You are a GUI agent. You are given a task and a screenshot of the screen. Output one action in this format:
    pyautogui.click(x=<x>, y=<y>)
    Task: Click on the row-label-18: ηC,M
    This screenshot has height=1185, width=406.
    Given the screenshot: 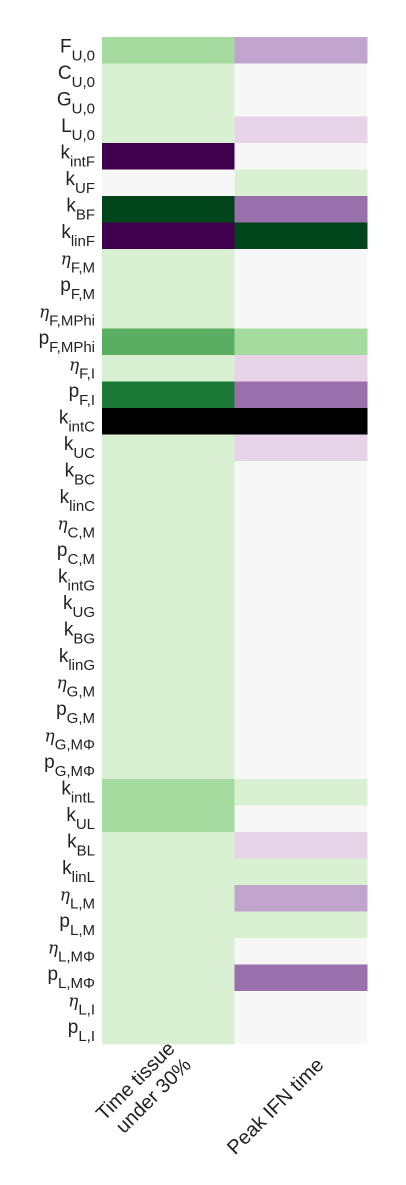 What is the action you would take?
    pyautogui.click(x=76, y=527)
    